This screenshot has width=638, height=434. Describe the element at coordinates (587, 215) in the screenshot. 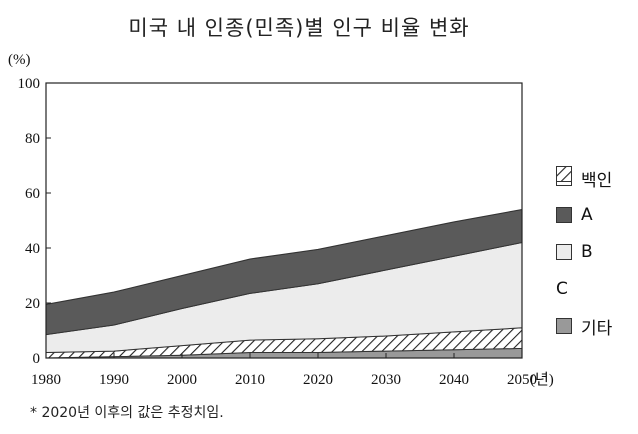

I see `legend-label: A` at that location.